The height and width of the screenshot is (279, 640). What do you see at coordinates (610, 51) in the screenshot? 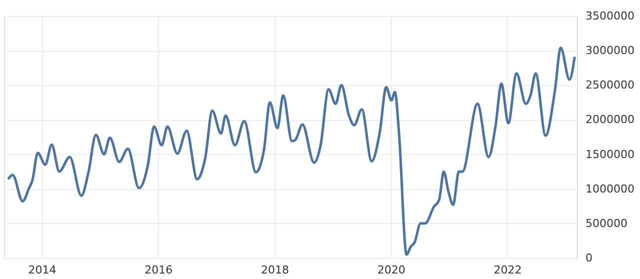
I see `y-tick-label: 3000000` at bounding box center [610, 51].